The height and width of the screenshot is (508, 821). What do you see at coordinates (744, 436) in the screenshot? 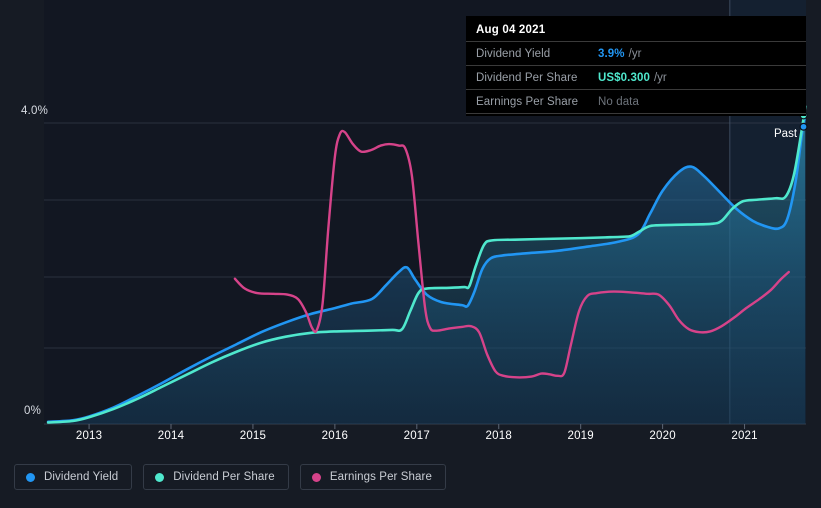
I see `x-axis-label-2021: 2021` at bounding box center [744, 436].